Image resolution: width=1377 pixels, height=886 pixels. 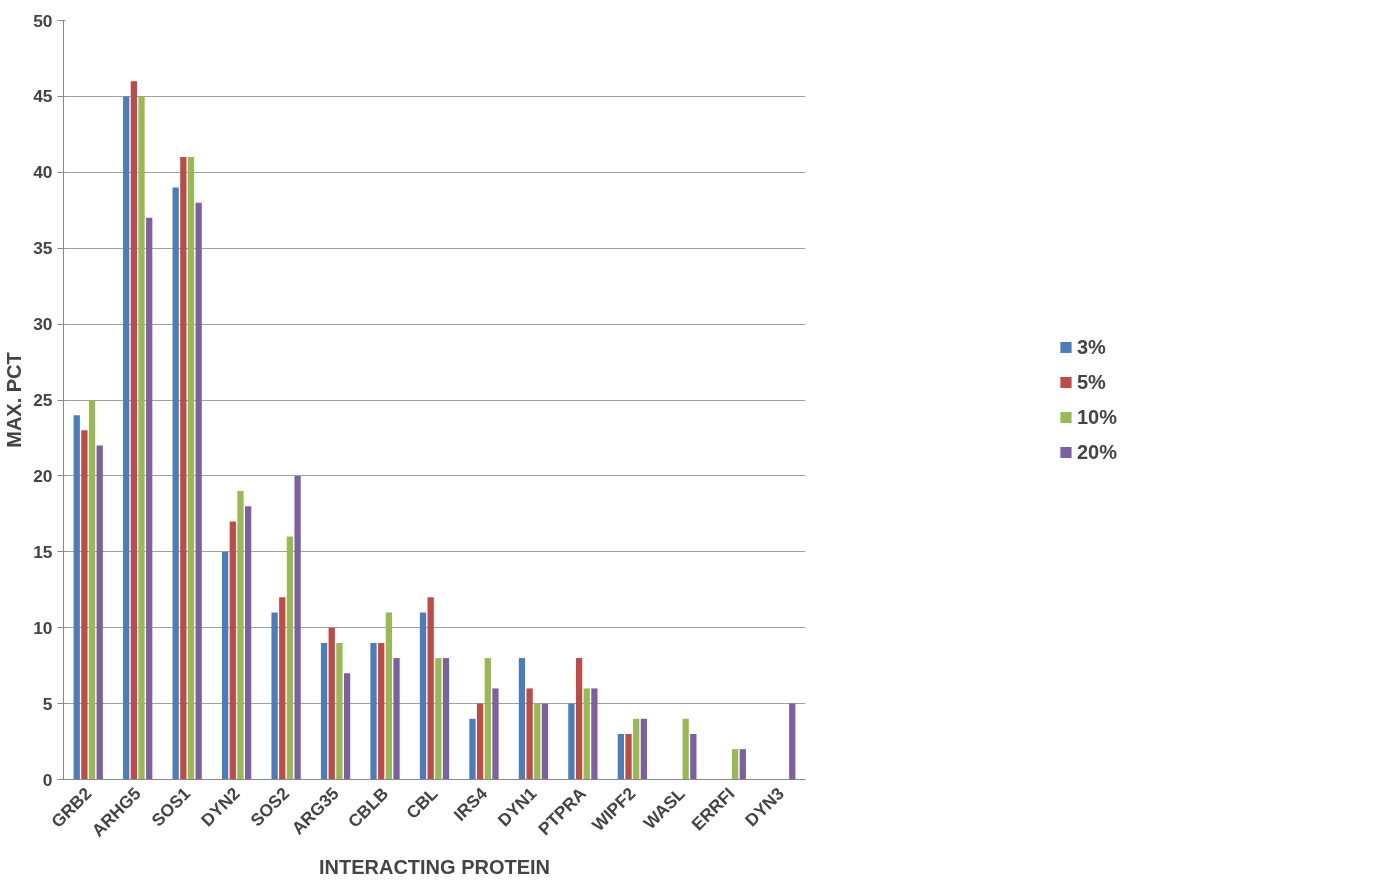 I want to click on y-tick-label: 25, so click(x=43, y=400).